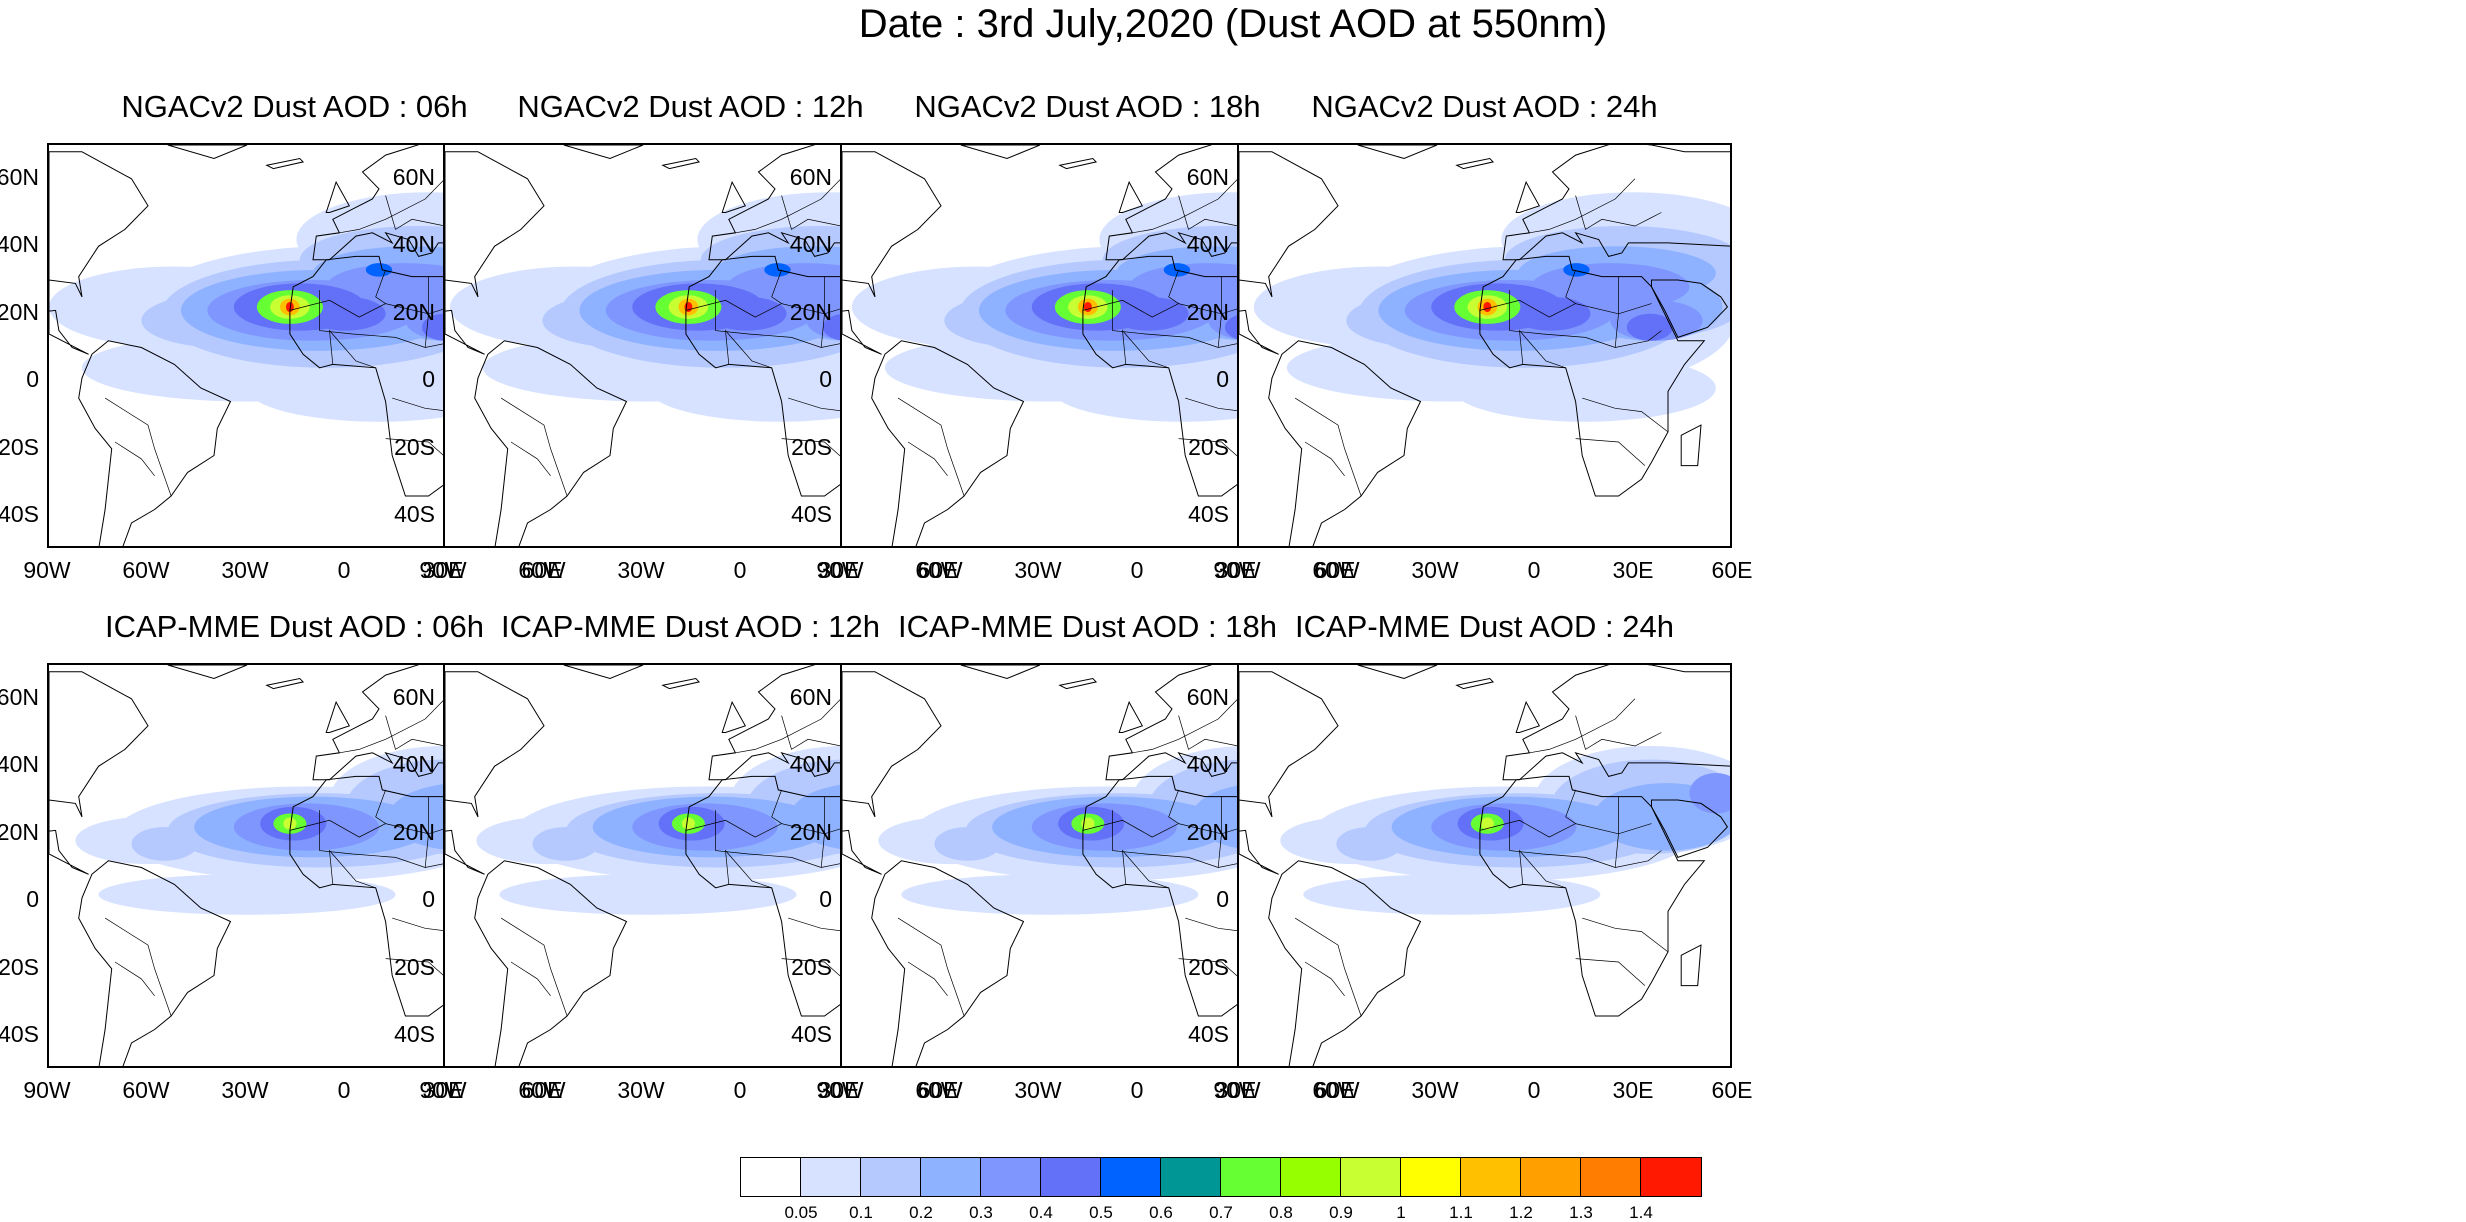 Image resolution: width=2466 pixels, height=1222 pixels. Describe the element at coordinates (1161, 1212) in the screenshot. I see `colorbar-label: 0.6` at that location.